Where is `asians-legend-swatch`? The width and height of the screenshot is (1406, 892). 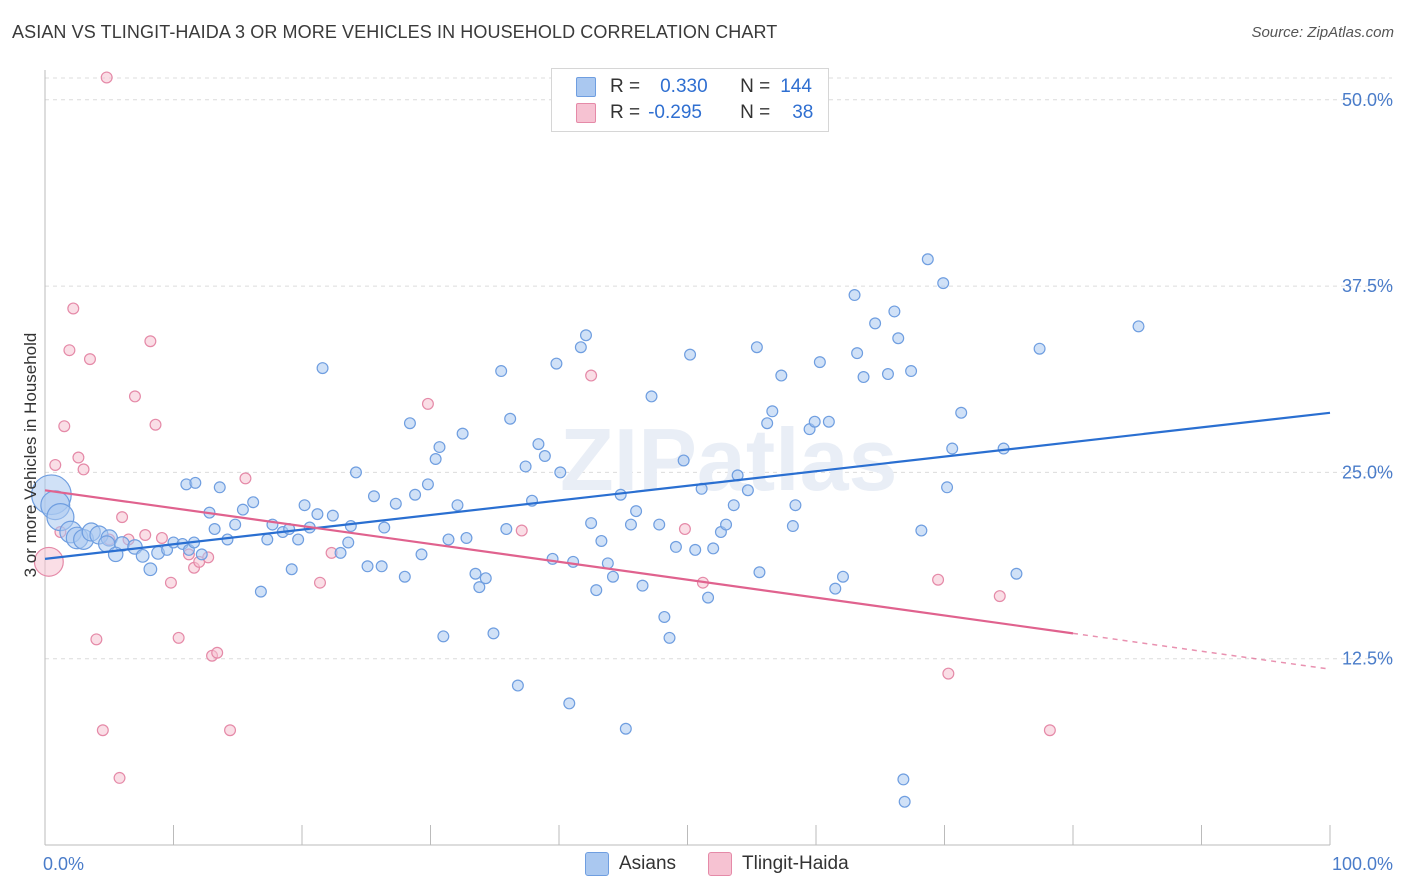 asians-legend-swatch is located at coordinates (597, 864).